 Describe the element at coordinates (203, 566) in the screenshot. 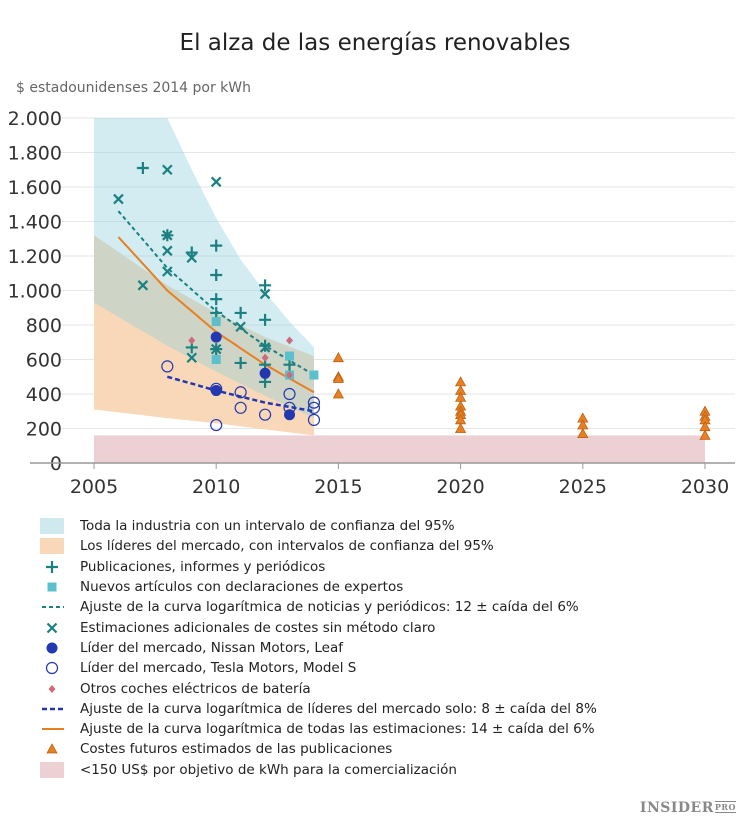

I see `legend-label: Publicaciones, informes y periódicos` at that location.